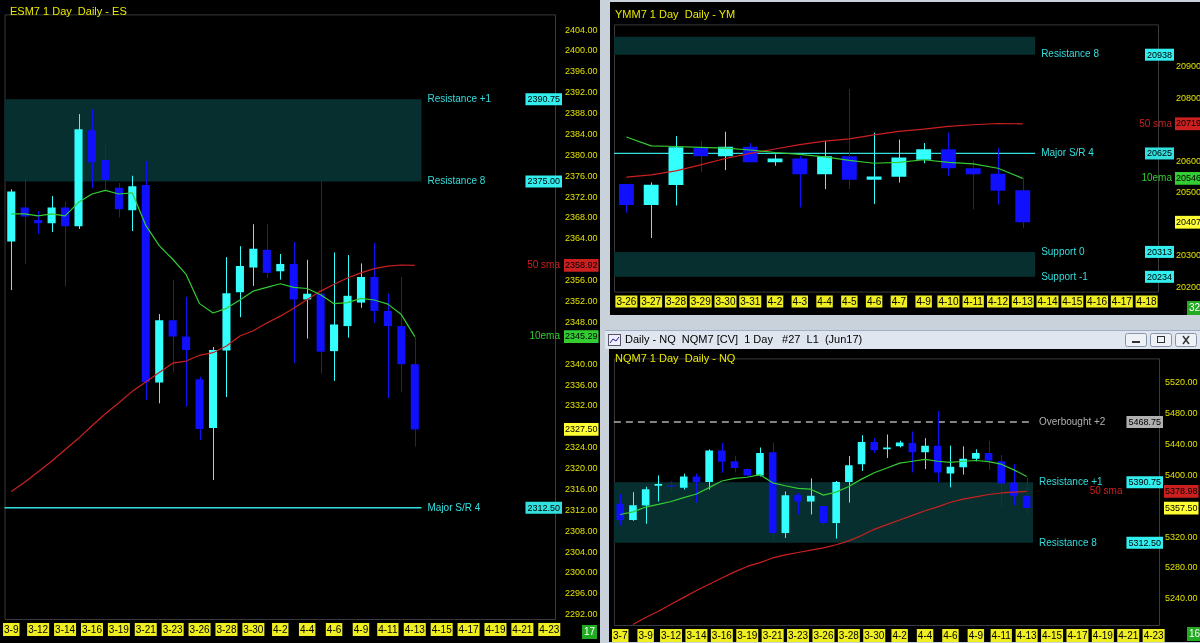  Describe the element at coordinates (1068, 542) in the screenshot. I see `annotation: Resistance 8` at that location.